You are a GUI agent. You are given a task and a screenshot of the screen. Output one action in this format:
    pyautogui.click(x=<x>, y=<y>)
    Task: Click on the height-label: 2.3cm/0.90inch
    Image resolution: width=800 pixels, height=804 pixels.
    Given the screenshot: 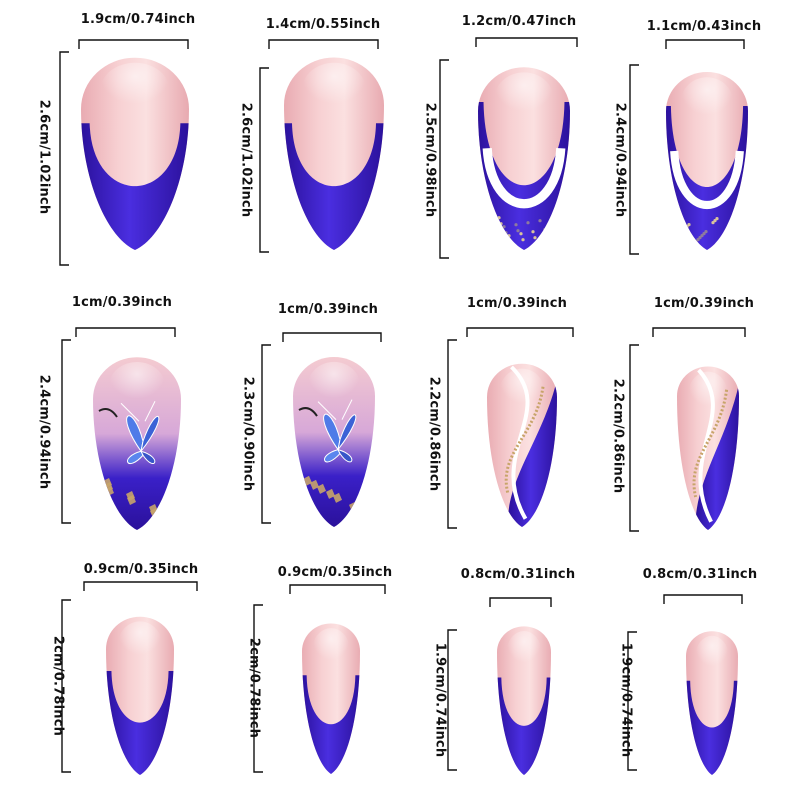 What is the action you would take?
    pyautogui.click(x=248, y=434)
    